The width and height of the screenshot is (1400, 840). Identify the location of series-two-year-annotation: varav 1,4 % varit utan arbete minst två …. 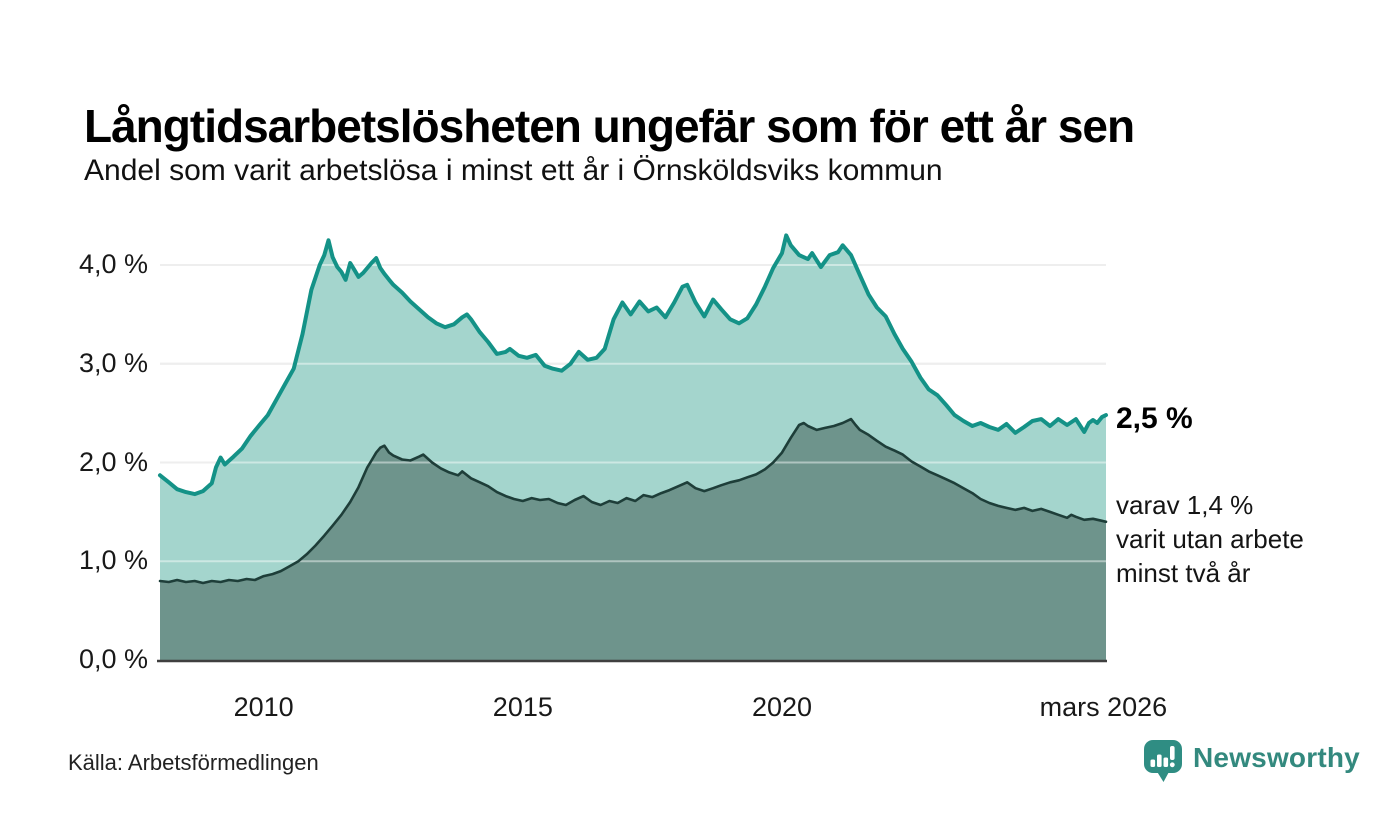
(1210, 539).